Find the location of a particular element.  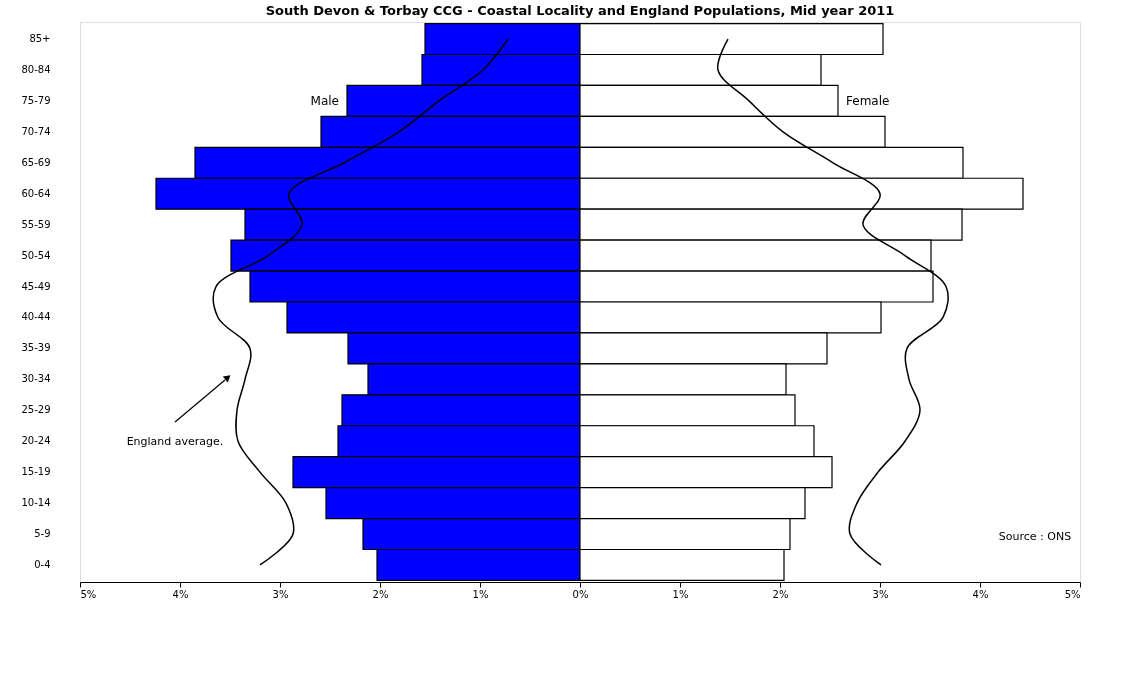

y-tick-label: 35-39 is located at coordinates (36, 348).